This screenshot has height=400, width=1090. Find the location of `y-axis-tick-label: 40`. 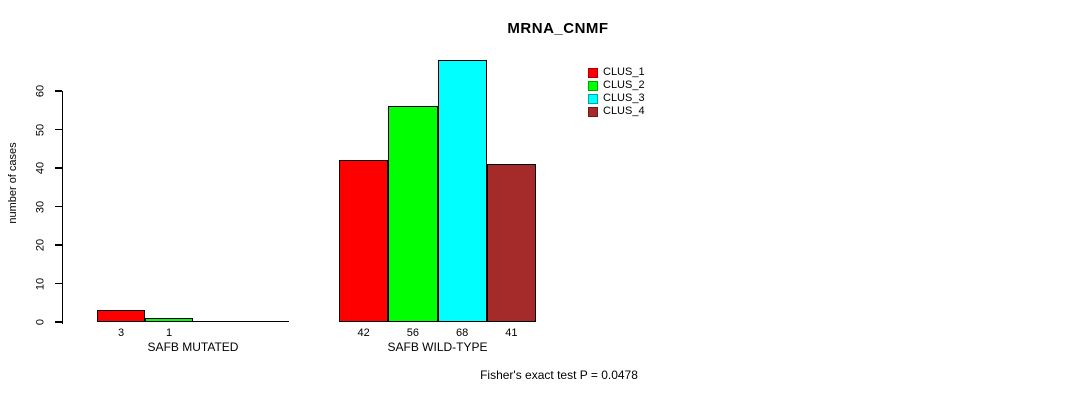

y-axis-tick-label: 40 is located at coordinates (40, 168).